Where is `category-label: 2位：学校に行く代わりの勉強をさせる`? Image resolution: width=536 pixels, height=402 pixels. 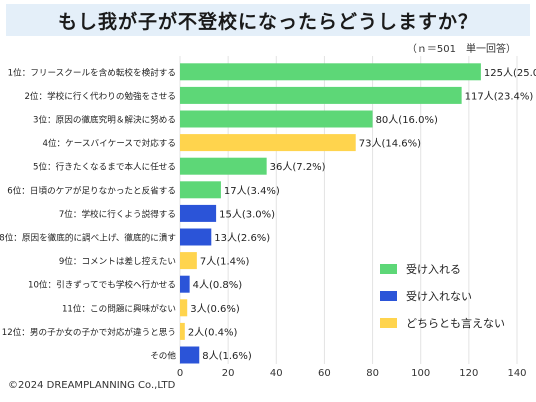 category-label: 2位：学校に行く代わりの勉強をさせる is located at coordinates (100, 96).